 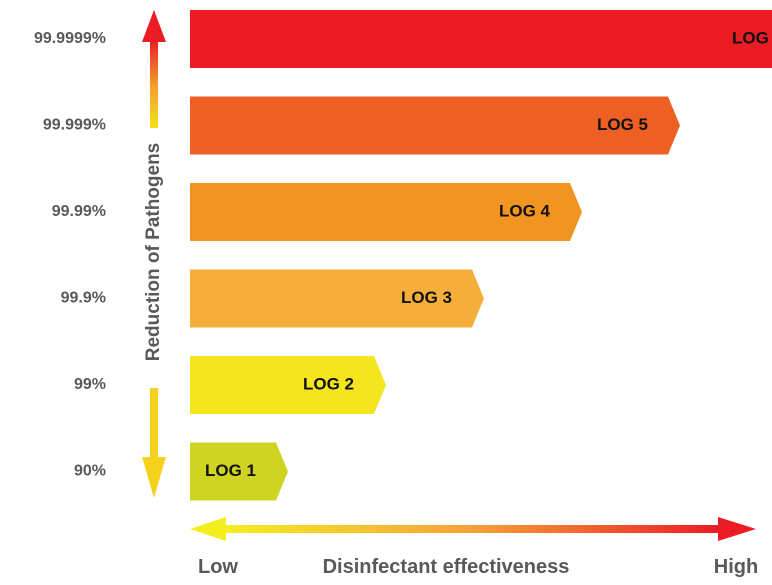 I want to click on y-tick-label: 99.99%, so click(x=79, y=211).